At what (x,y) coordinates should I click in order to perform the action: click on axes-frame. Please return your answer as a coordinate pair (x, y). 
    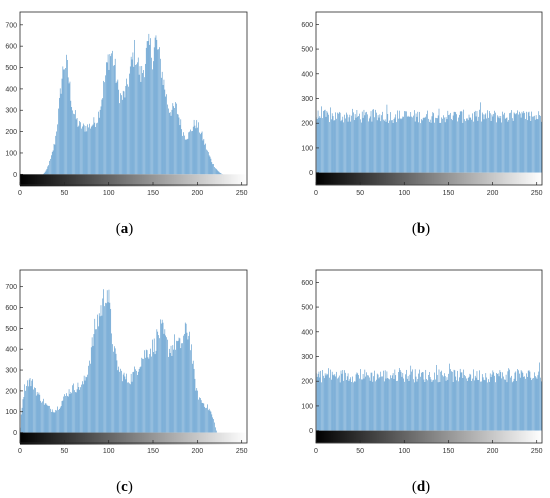
    Looking at the image, I should click on (133, 356).